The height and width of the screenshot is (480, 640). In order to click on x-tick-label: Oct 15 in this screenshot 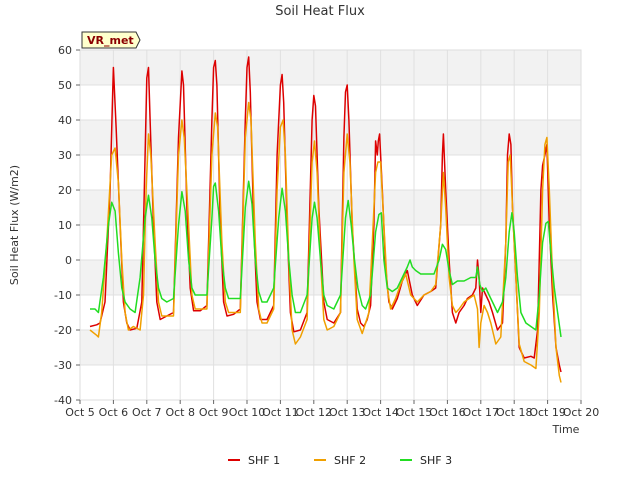, I will do `click(414, 412)`.